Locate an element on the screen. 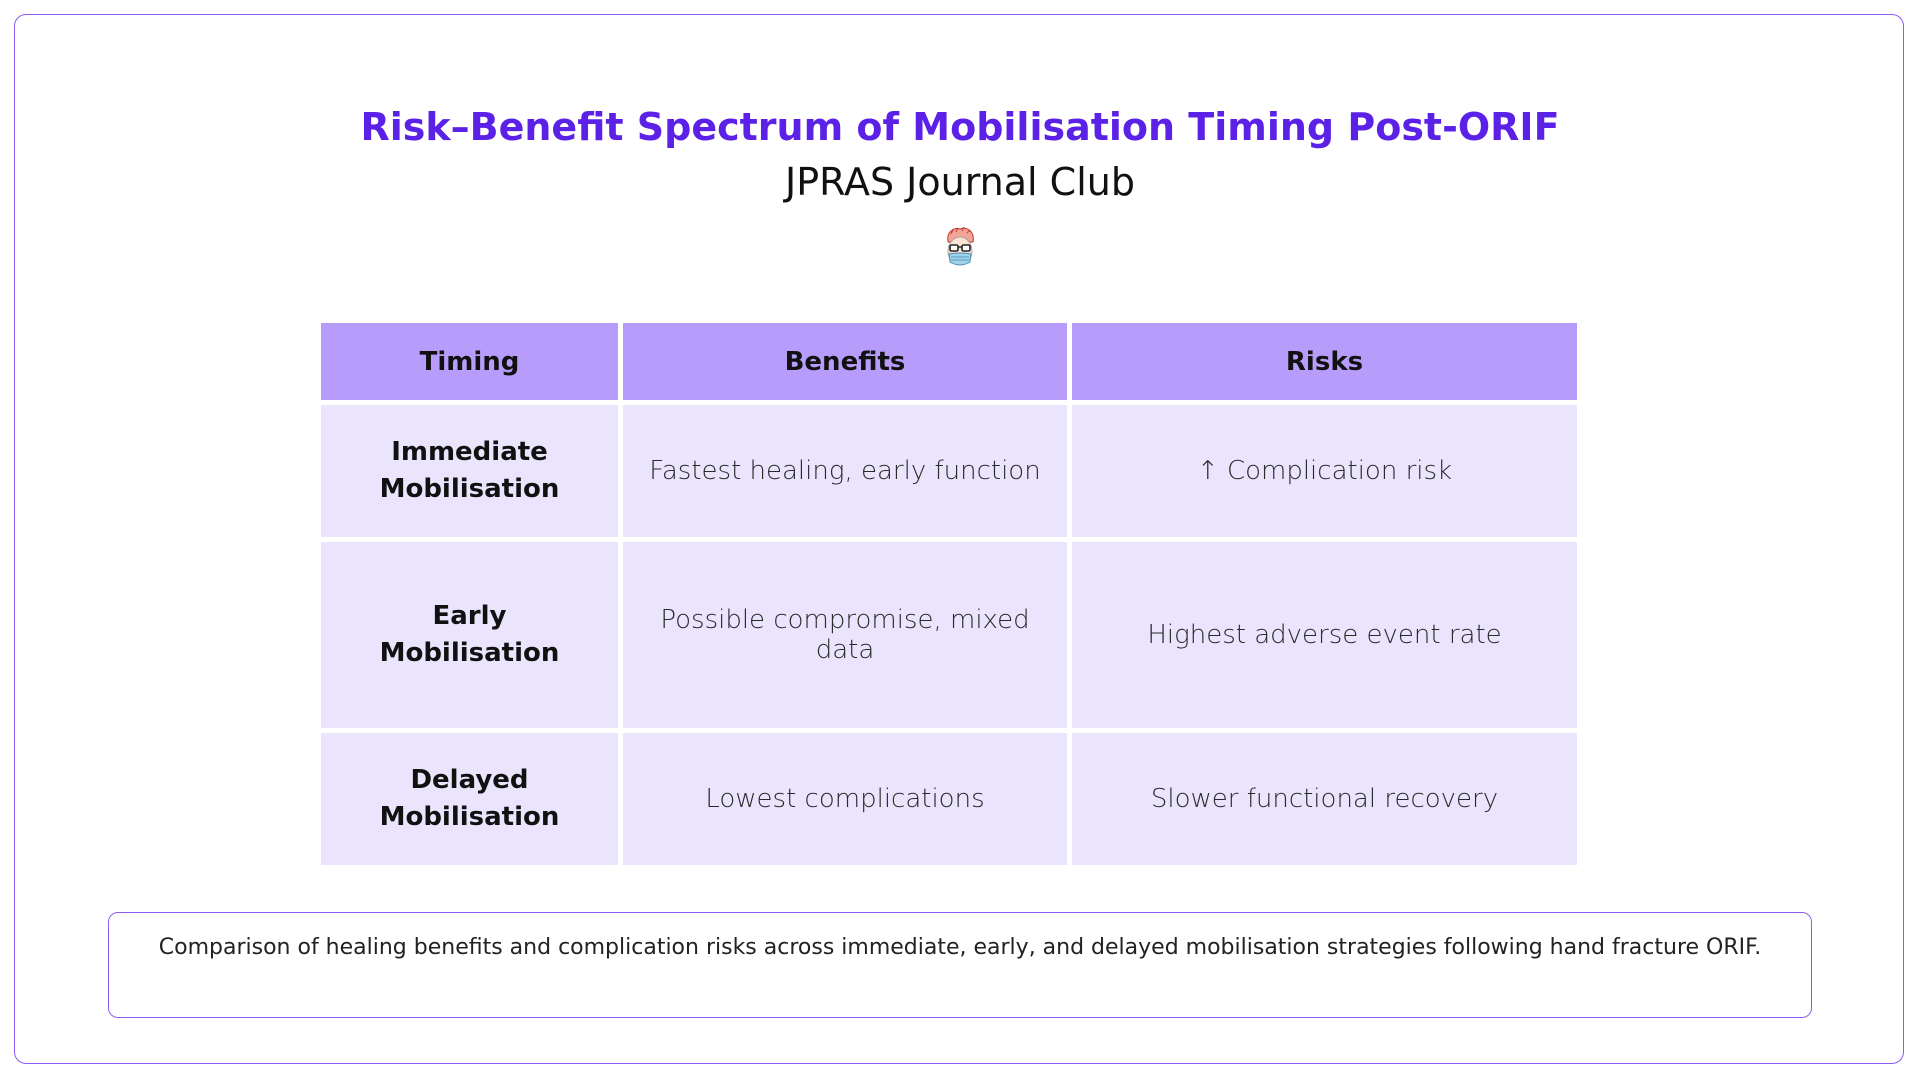  benefits-cell: Lowest complications is located at coordinates (845, 799).